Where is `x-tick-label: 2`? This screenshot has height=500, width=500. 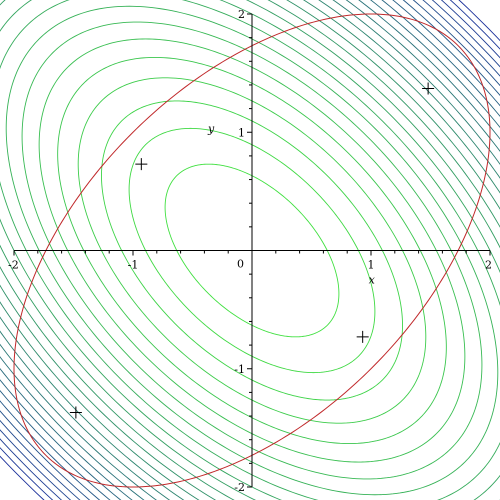 x-tick-label: 2 is located at coordinates (488, 265).